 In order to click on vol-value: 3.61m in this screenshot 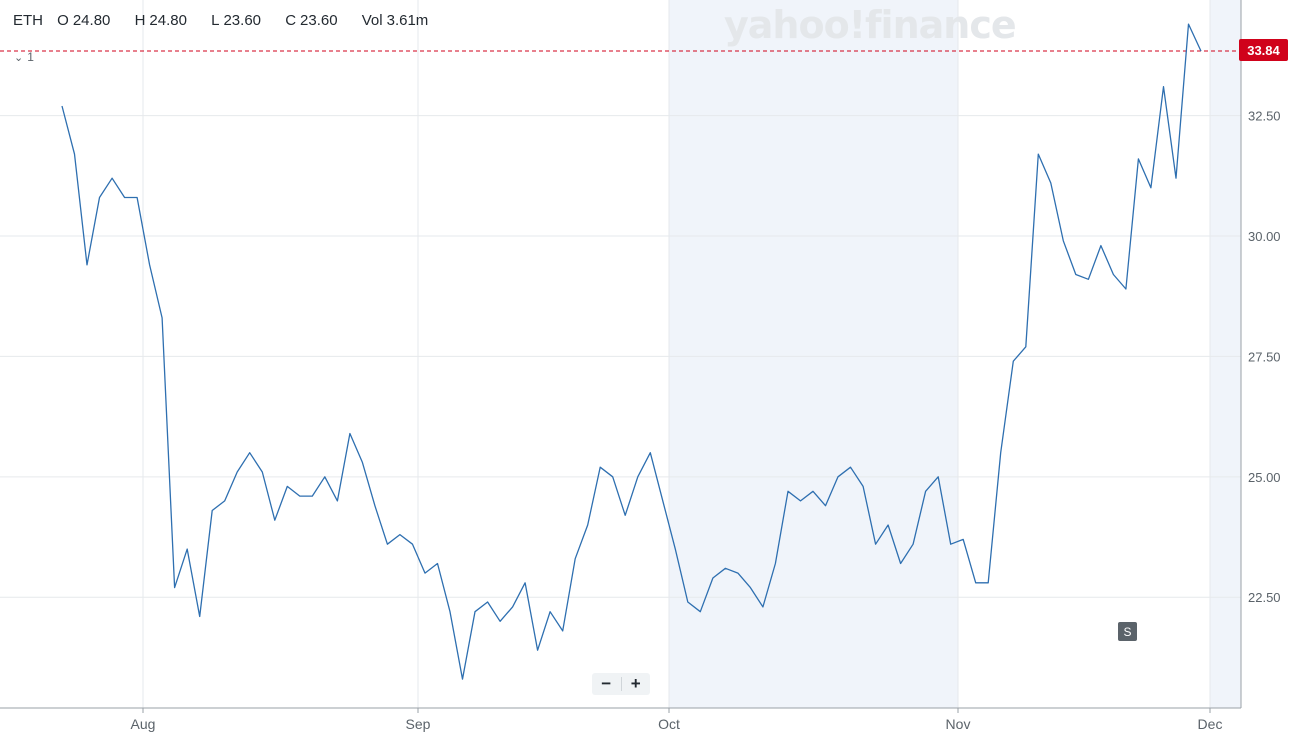, I will do `click(407, 20)`.